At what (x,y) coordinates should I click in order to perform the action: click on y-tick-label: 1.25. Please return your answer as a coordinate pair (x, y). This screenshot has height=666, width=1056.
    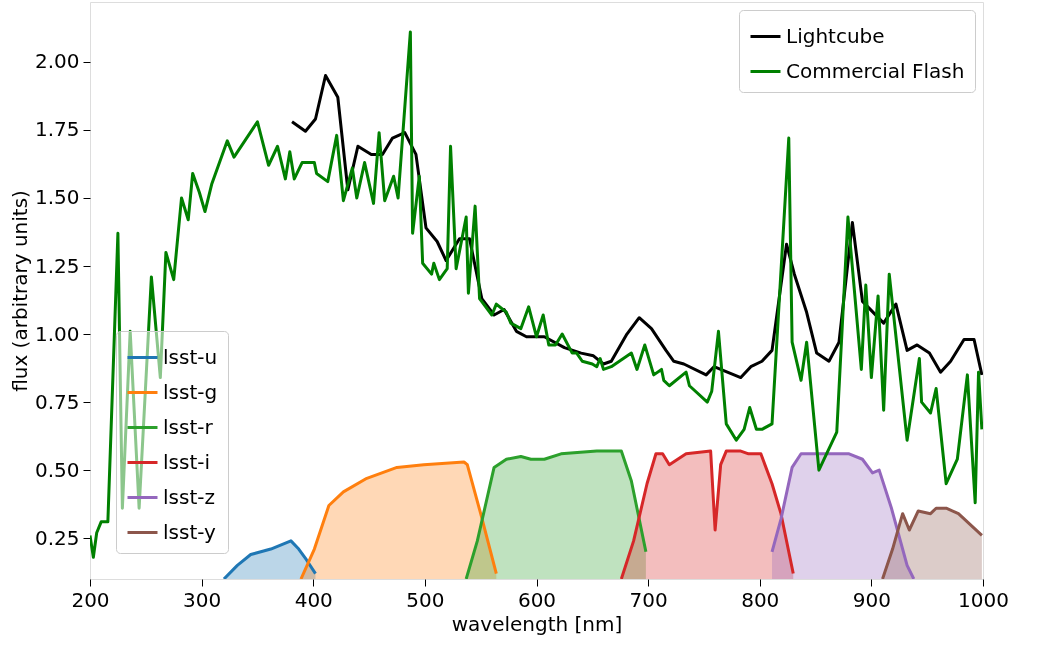
    Looking at the image, I should click on (57, 265).